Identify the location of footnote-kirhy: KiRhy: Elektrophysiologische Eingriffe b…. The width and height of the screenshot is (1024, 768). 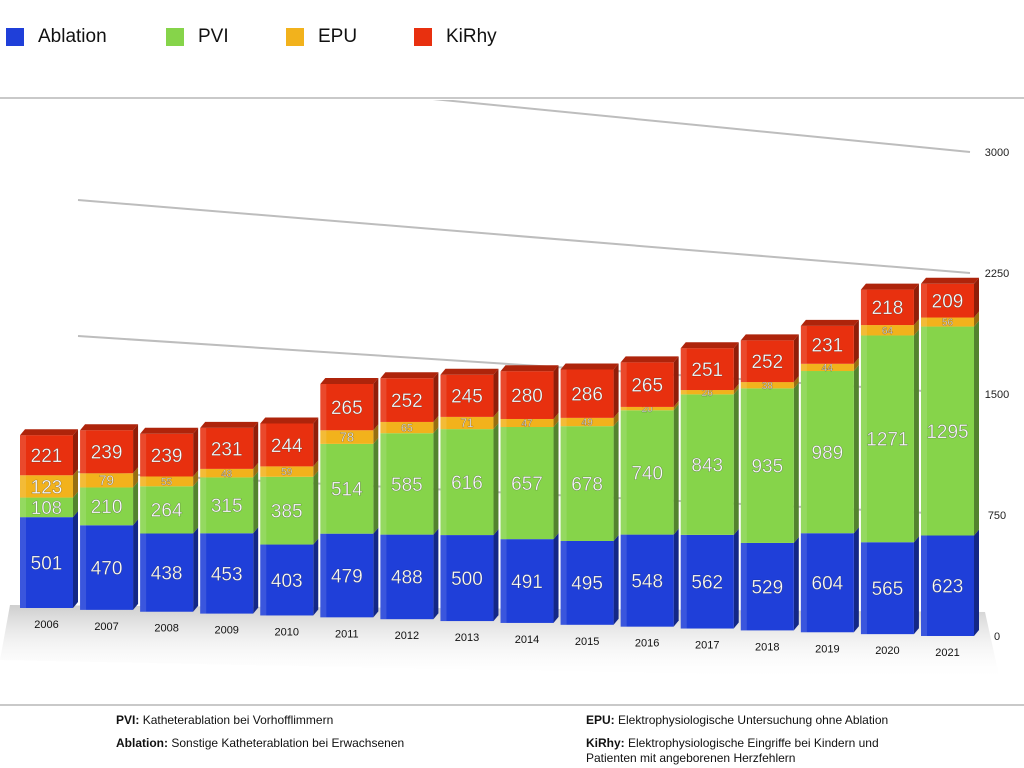
(732, 751).